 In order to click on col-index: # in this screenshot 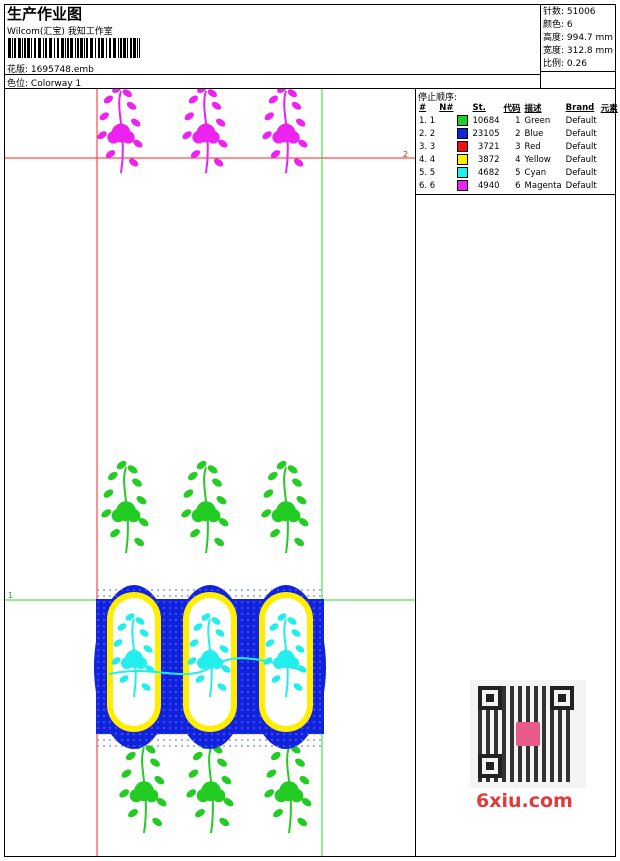, I will do `click(423, 107)`.